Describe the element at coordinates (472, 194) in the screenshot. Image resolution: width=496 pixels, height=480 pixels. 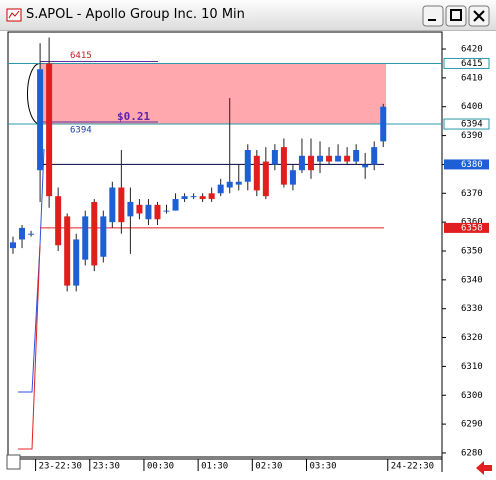
I see `y-tick-label: 6370` at that location.